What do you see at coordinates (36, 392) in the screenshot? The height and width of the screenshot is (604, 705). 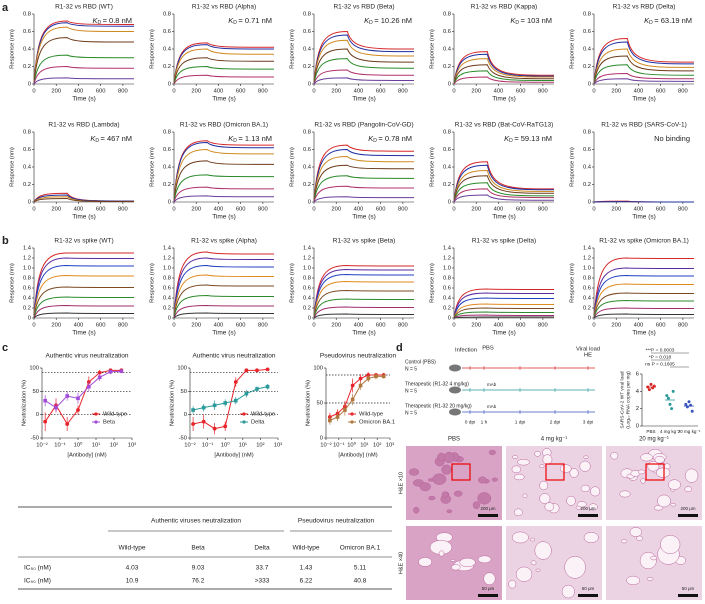 I see `y-tick-label: 50` at bounding box center [36, 392].